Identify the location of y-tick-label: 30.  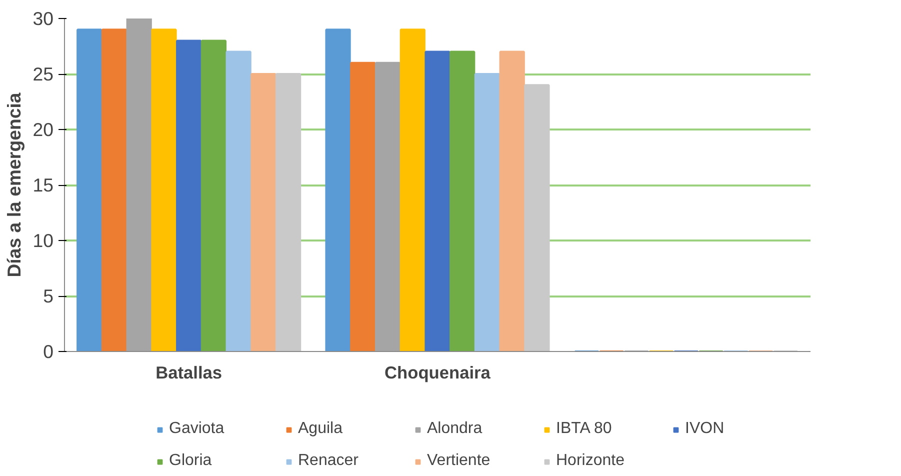
(43, 18).